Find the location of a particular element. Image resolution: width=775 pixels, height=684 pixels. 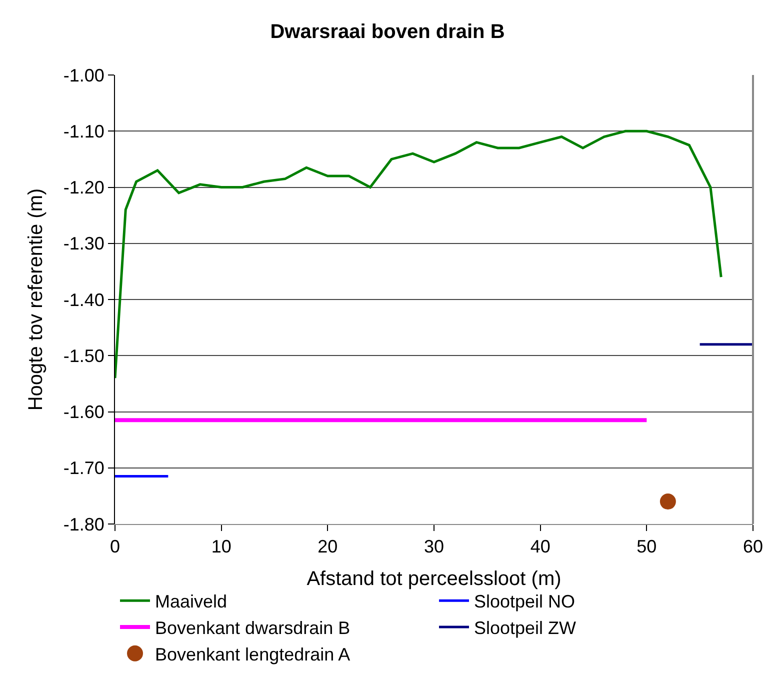

legend-label: Bovenkant dwarsdrain B is located at coordinates (252, 628).